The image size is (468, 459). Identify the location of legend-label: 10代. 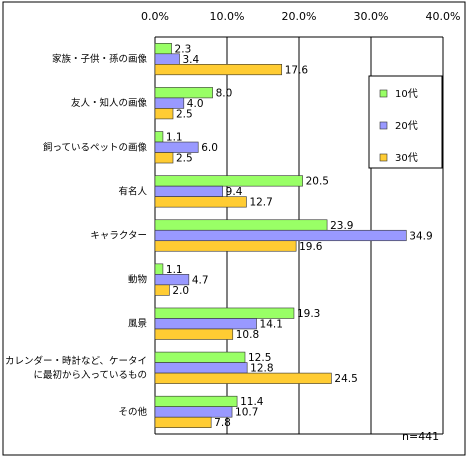
(406, 94).